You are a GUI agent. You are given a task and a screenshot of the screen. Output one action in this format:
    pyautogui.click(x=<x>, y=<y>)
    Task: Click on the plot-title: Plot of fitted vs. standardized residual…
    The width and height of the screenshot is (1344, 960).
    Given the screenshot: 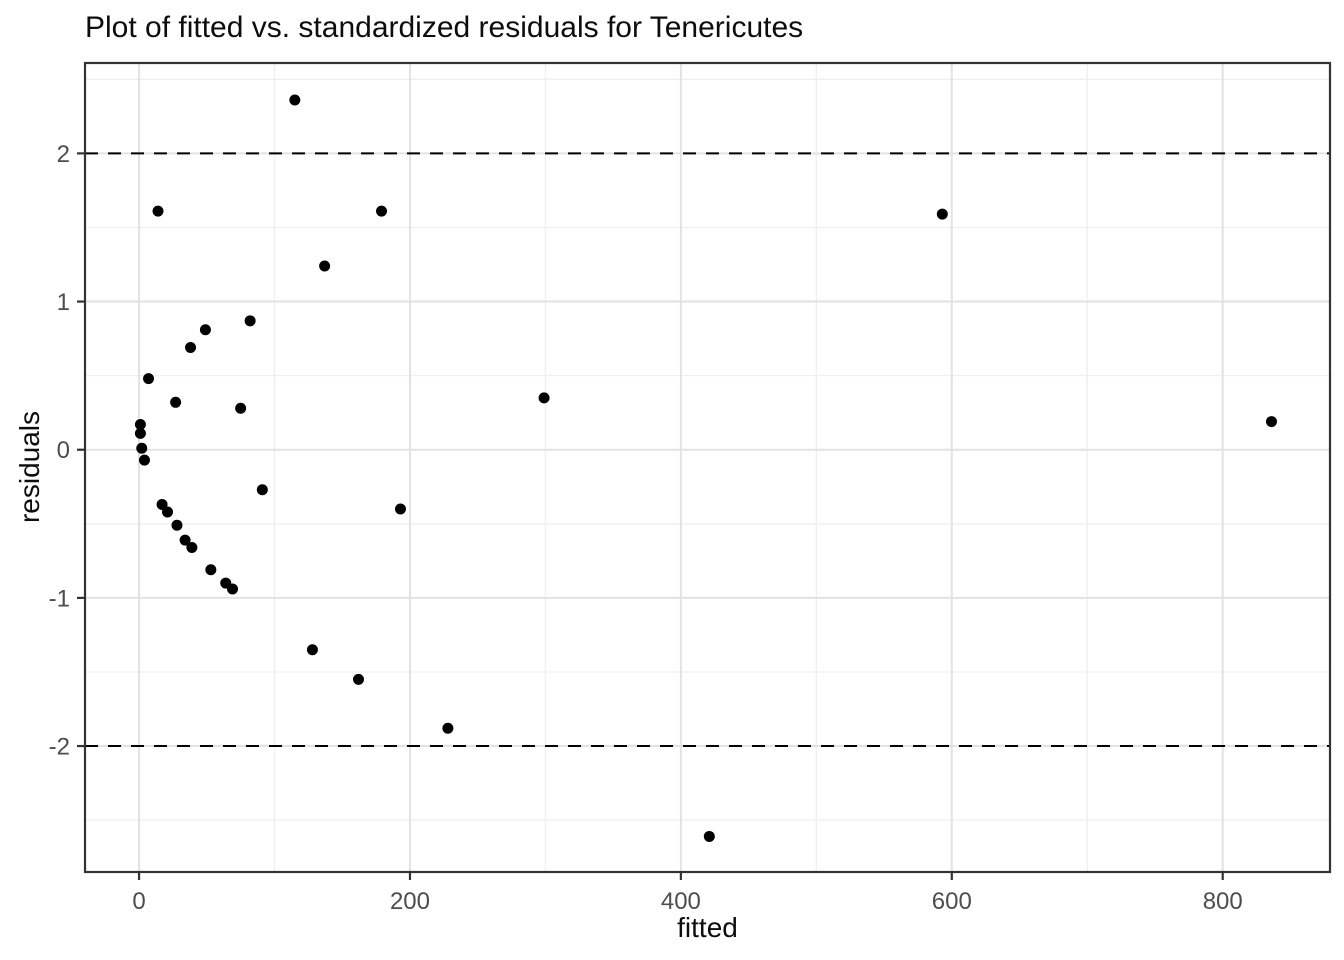 What is the action you would take?
    pyautogui.click(x=444, y=27)
    